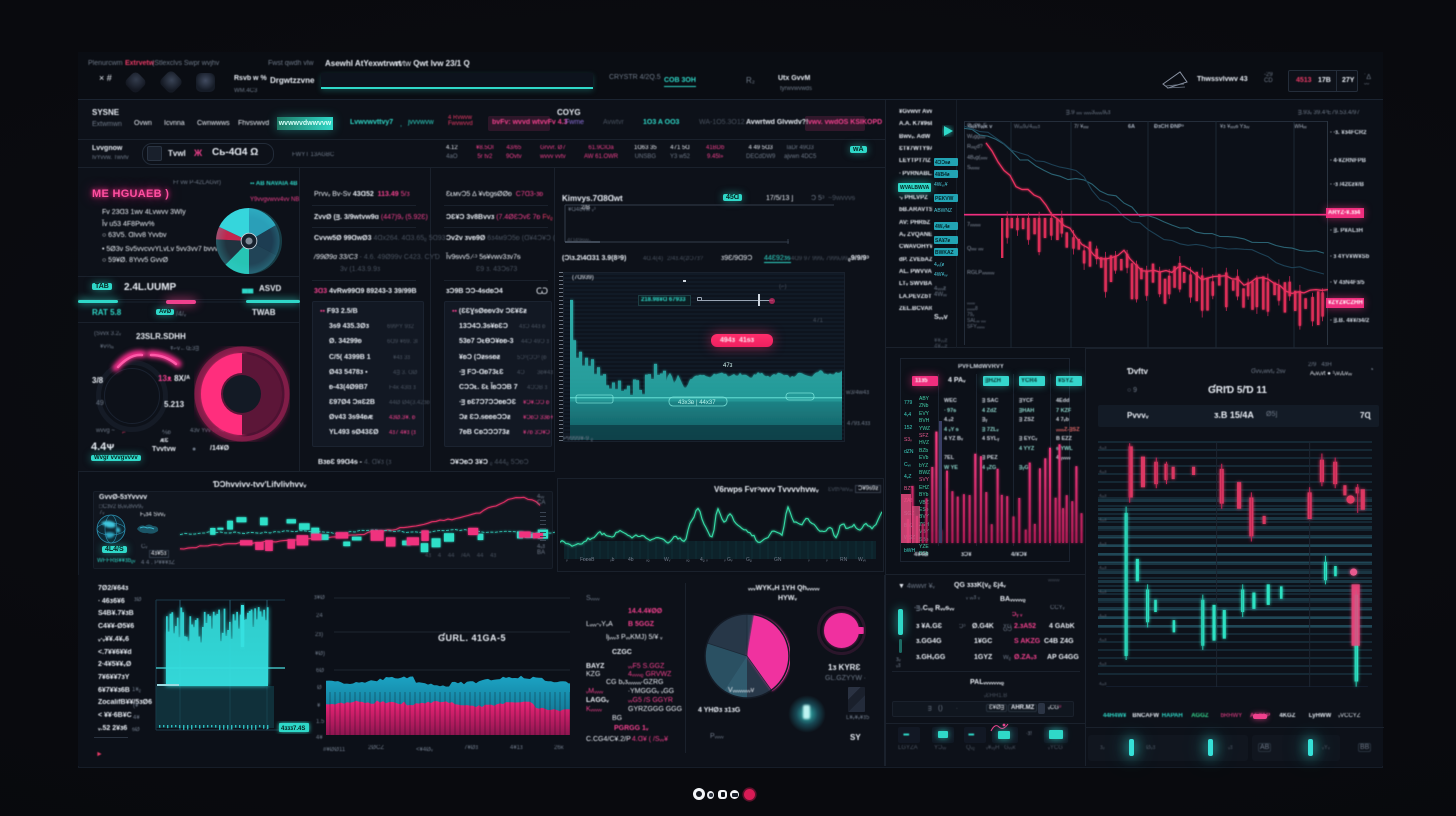 This screenshot has width=1456, height=816. What do you see at coordinates (704, 560) in the screenshot?
I see `svg-text: 4ᵨ ᵥ` at bounding box center [704, 560].